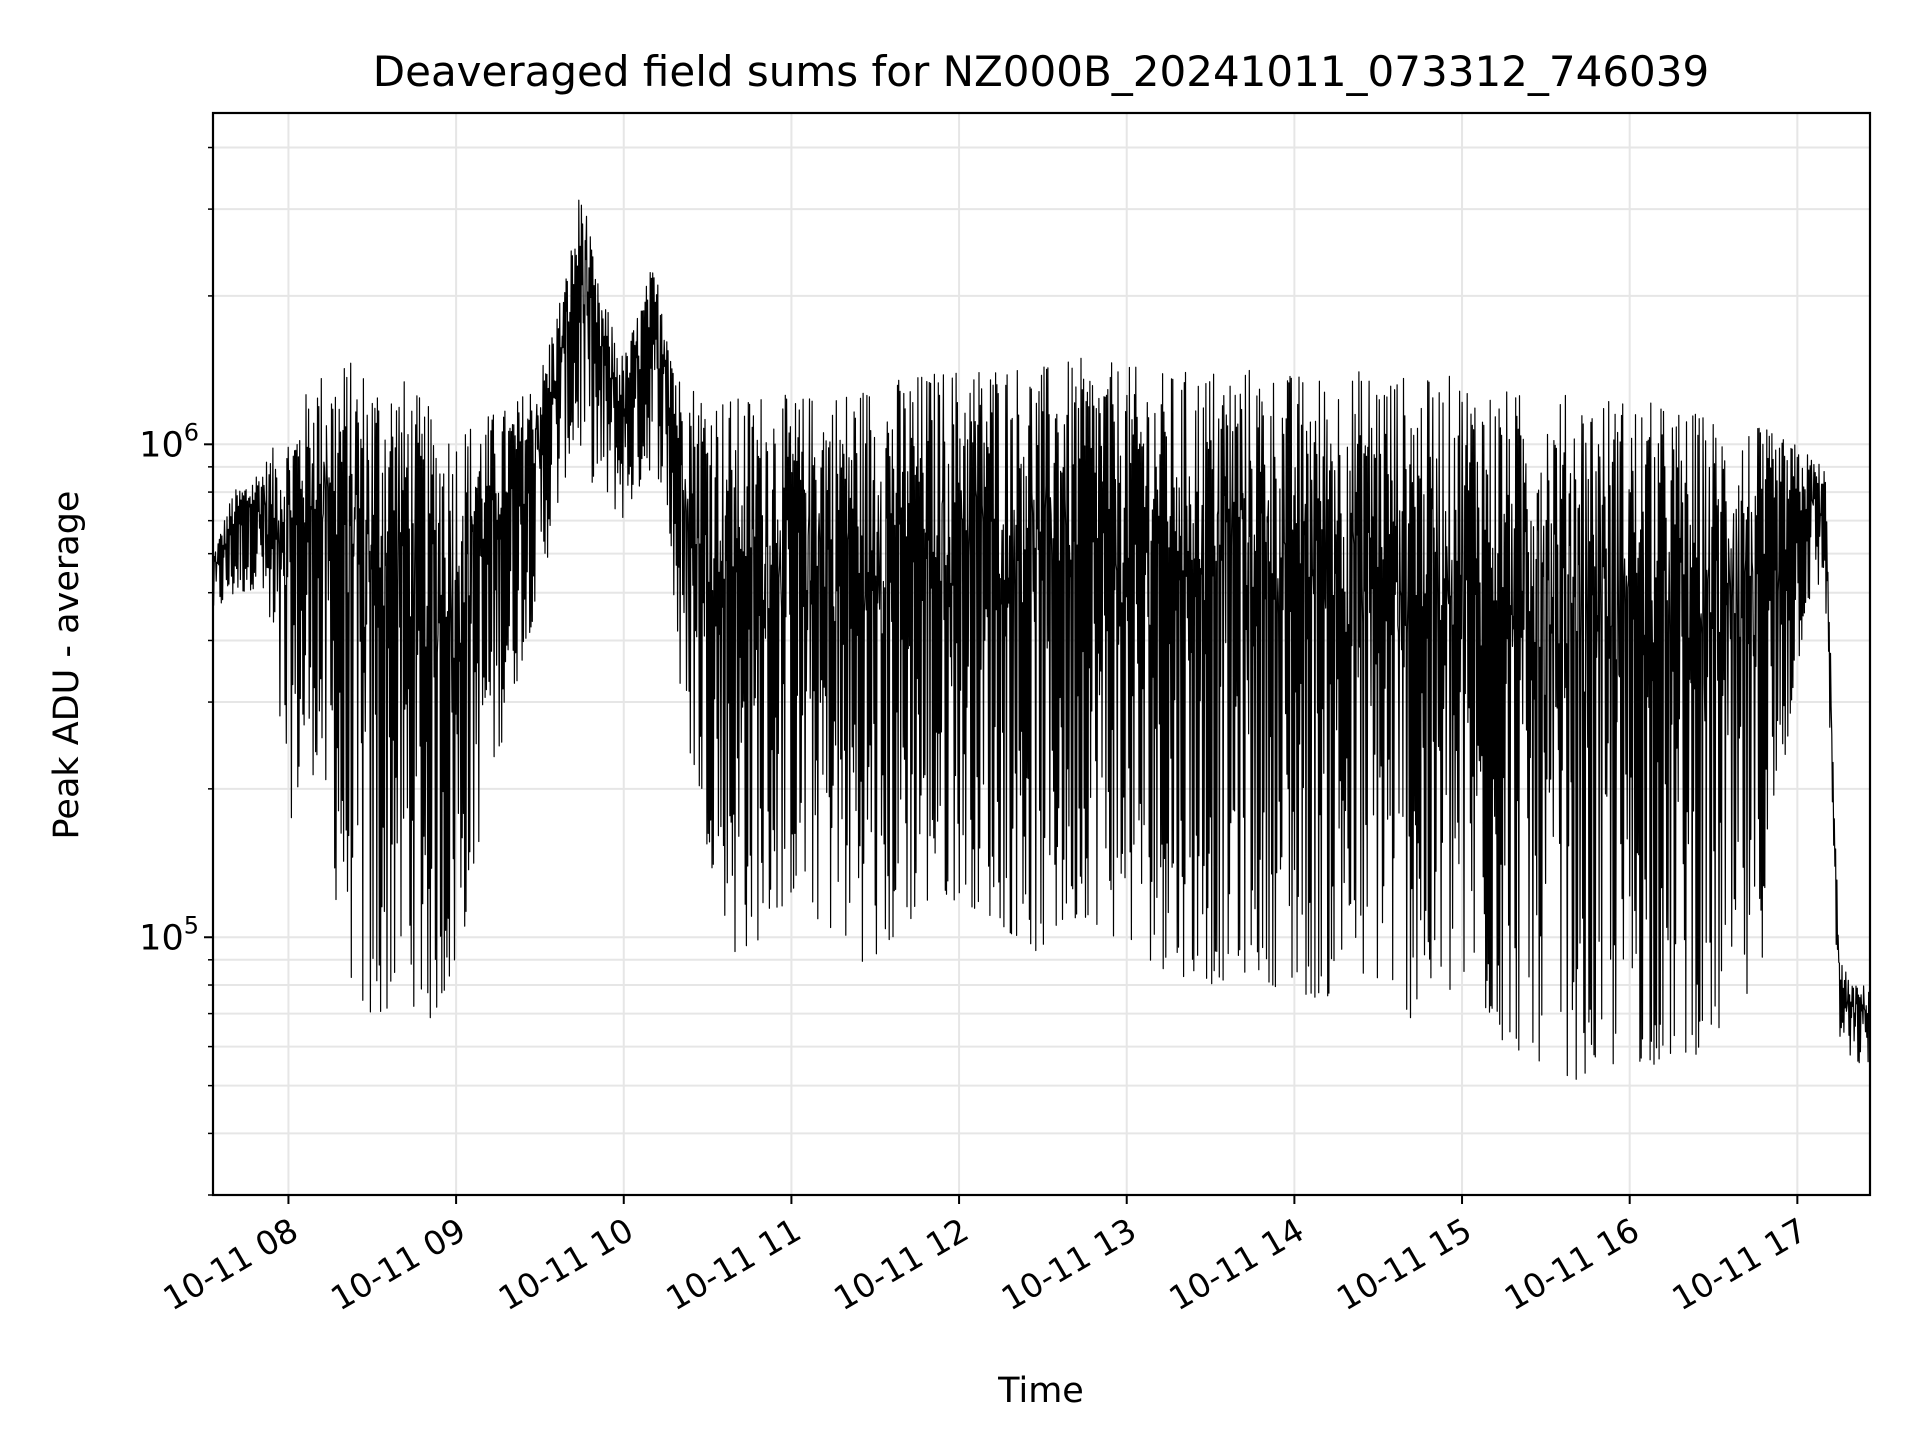 The image size is (1920, 1440). Describe the element at coordinates (1404, 1264) in the screenshot. I see `x-tick-label: 10-11 15` at that location.